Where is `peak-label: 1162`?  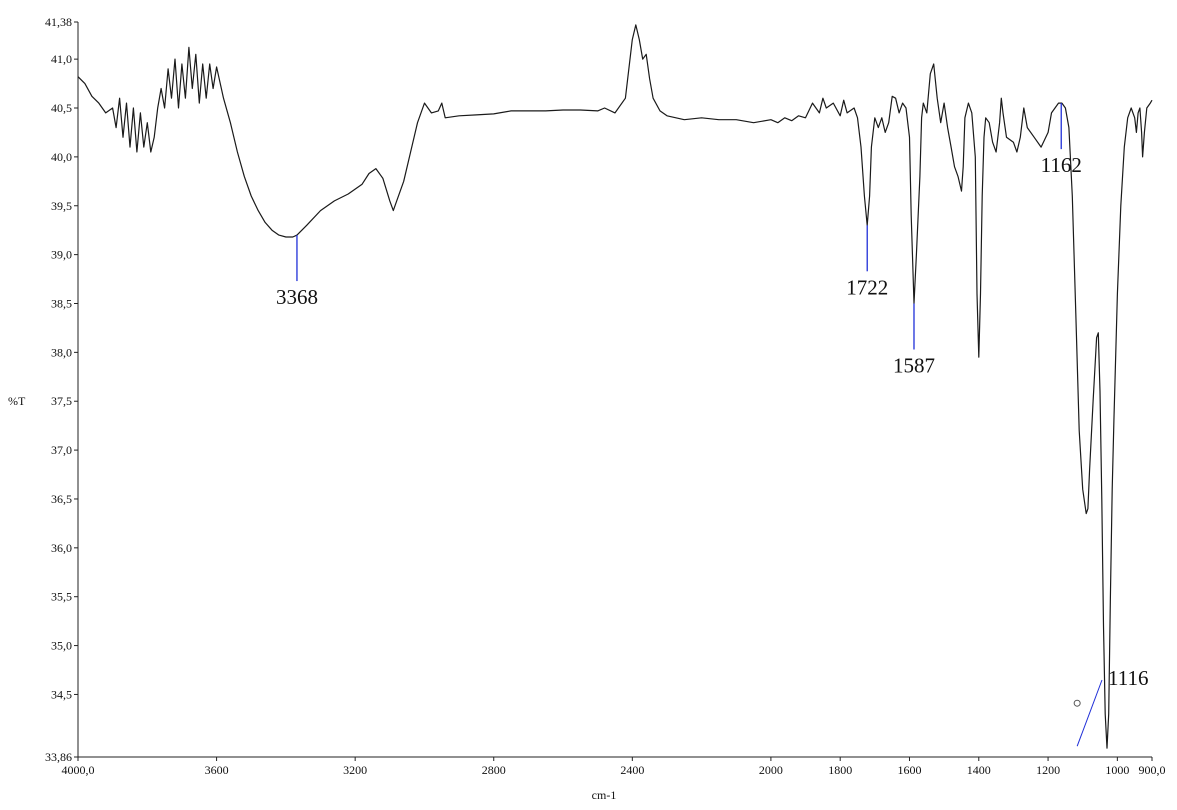
peak-label: 1162 is located at coordinates (1061, 165).